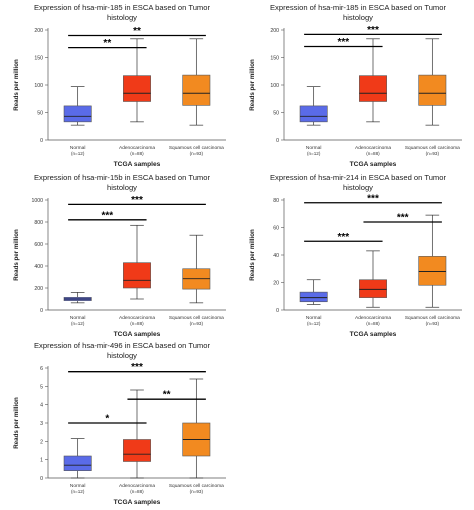 This screenshot has height=510, width=474. I want to click on y-tick-label: 100, so click(38, 86).